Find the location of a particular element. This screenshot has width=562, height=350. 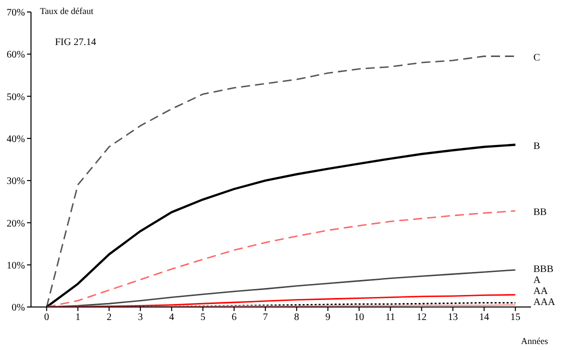

x-tick-label: 0 is located at coordinates (47, 318).